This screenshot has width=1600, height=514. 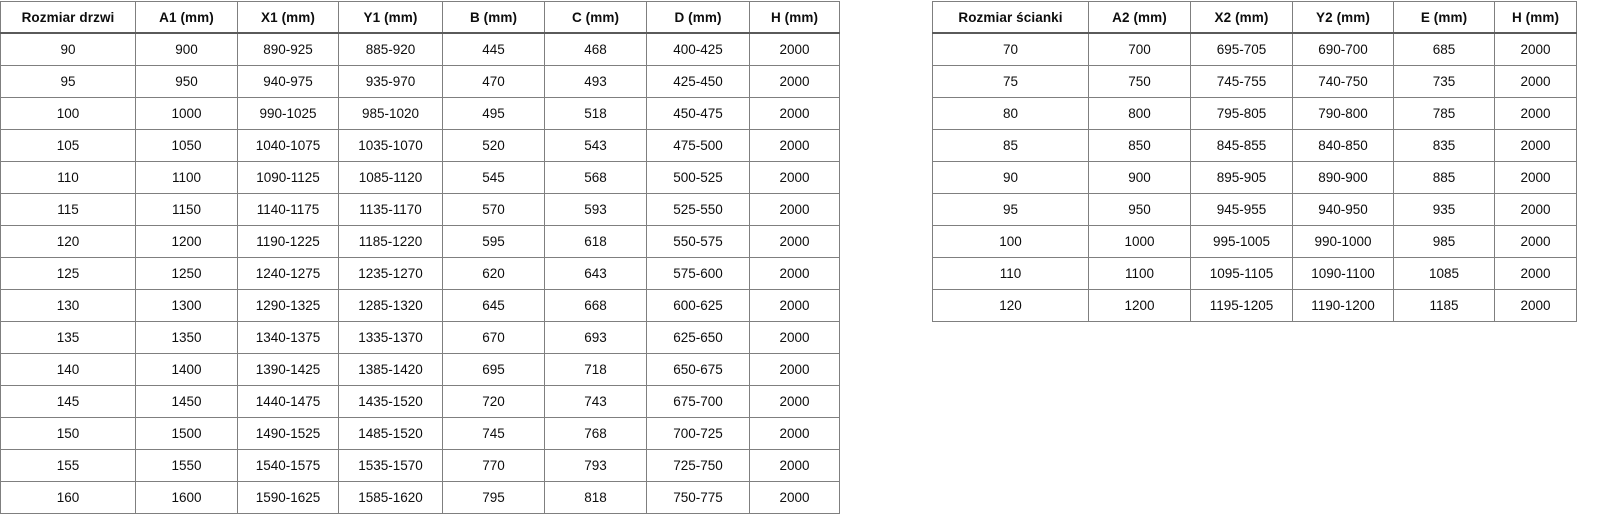 I want to click on doors-cell: 1440-1475, so click(x=288, y=401).